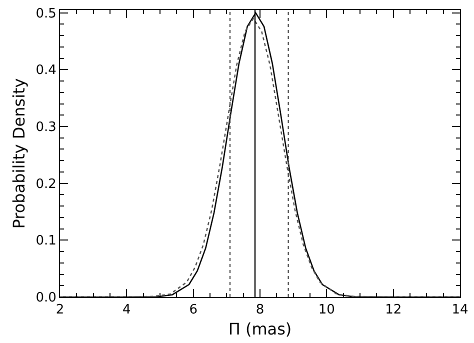 Image resolution: width=474 pixels, height=343 pixels. I want to click on y-tick-label: 0.1, so click(46, 241).